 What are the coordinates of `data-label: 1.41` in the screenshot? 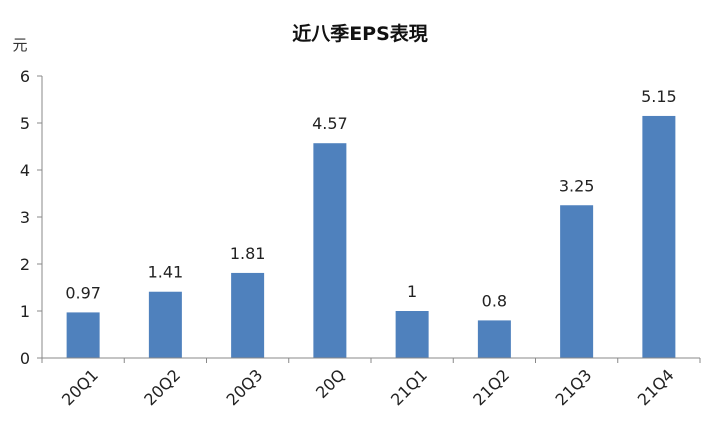 It's located at (166, 272).